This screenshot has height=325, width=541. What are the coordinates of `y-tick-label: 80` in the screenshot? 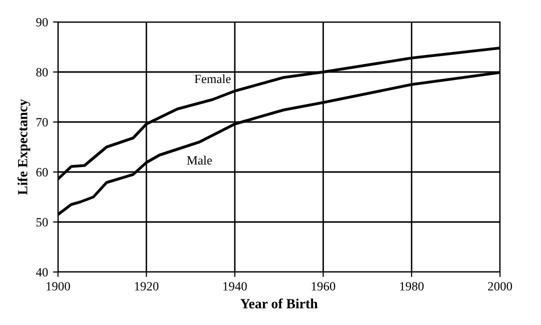 It's located at (42, 72).